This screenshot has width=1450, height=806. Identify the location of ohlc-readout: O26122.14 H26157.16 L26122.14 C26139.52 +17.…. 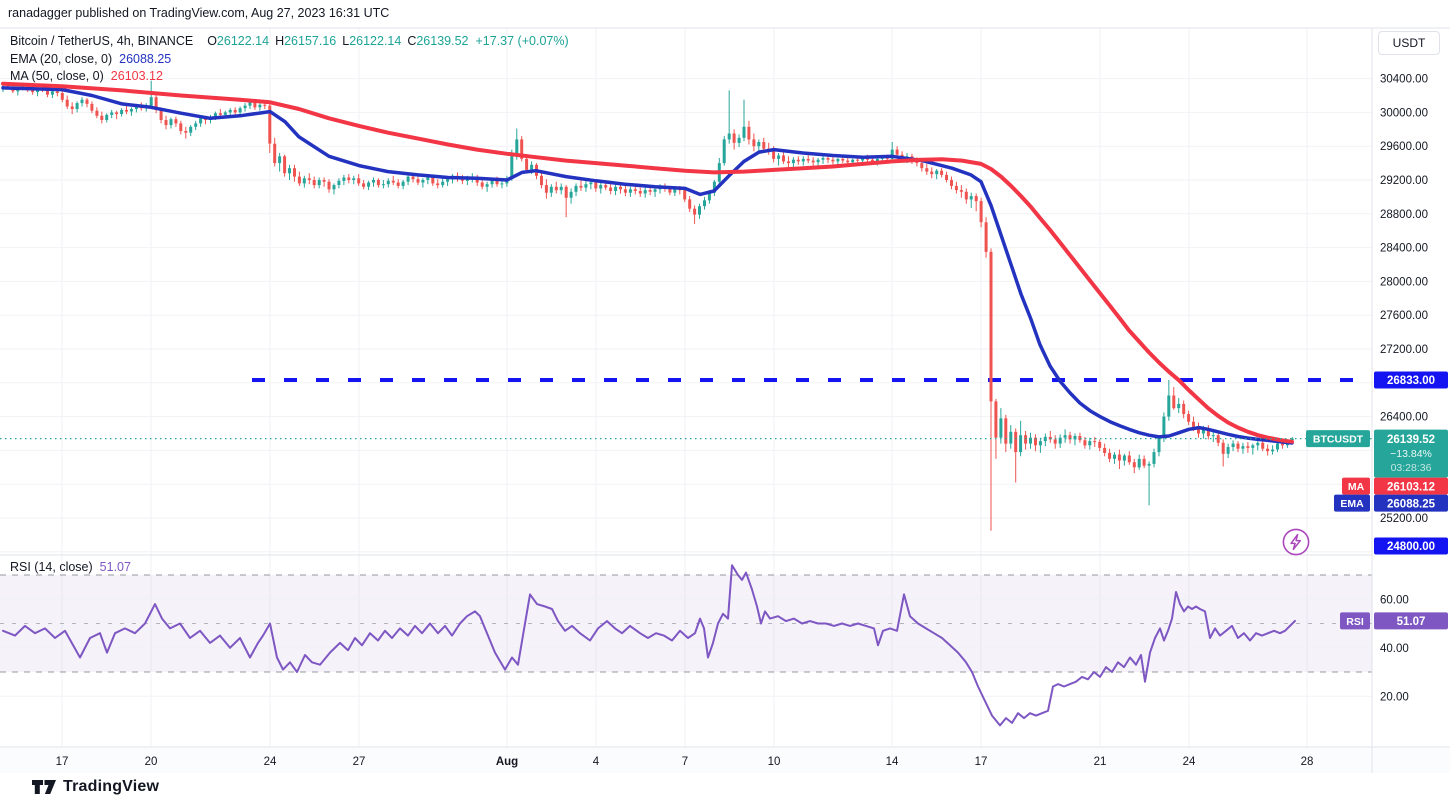
(384, 41).